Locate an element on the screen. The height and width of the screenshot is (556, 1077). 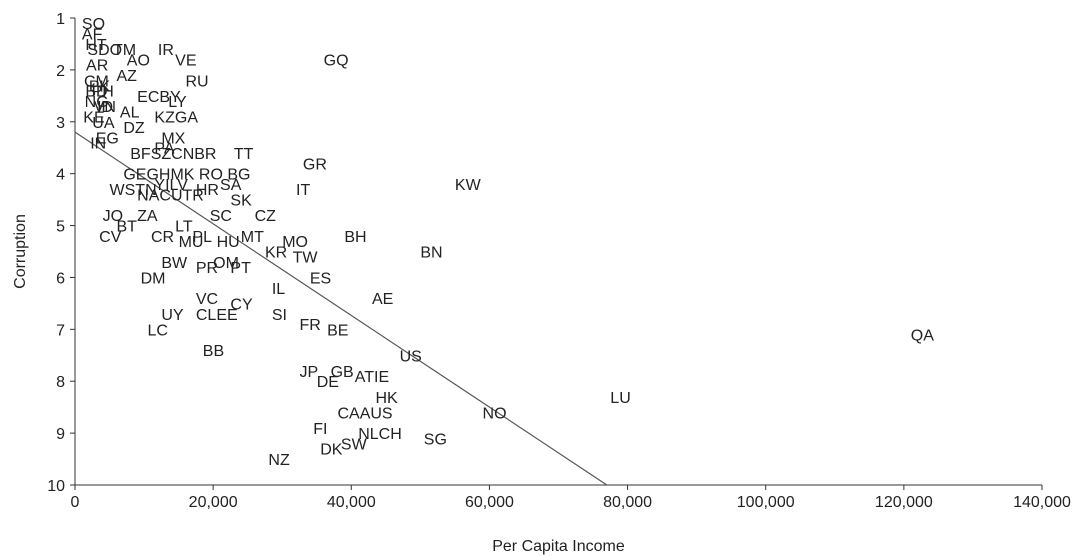
point-label: NZ is located at coordinates (279, 460).